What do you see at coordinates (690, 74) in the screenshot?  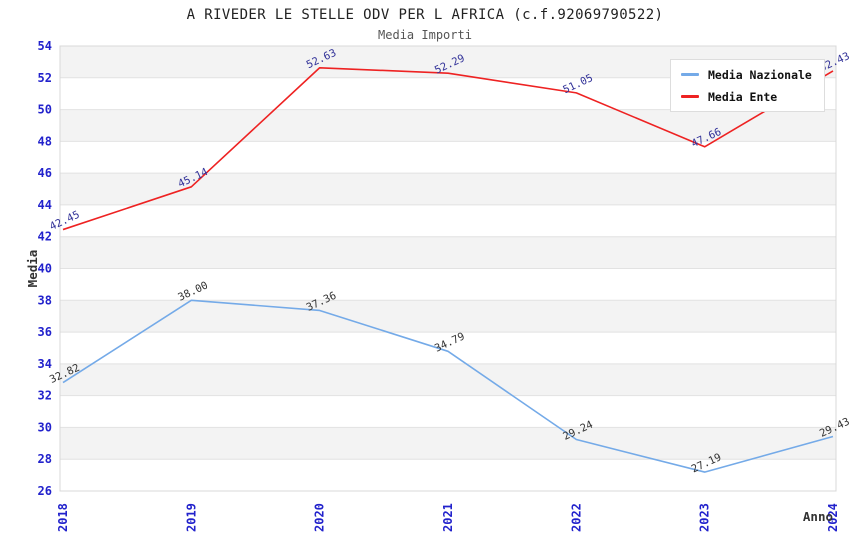 I see `legend-swatch-media-nazionale` at bounding box center [690, 74].